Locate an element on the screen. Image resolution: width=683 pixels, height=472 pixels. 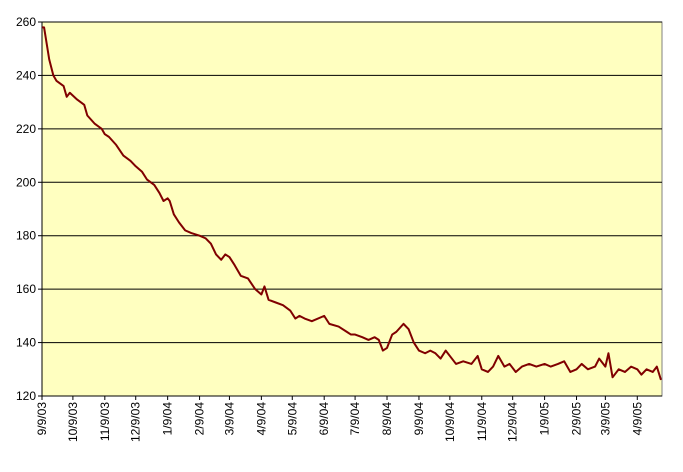
x-tick-label: 10/9/04 is located at coordinates (450, 422).